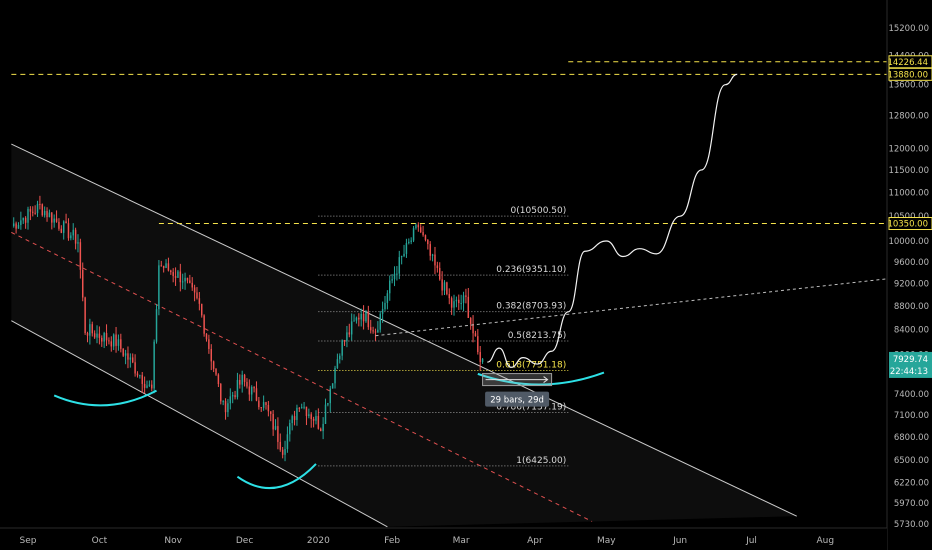 This screenshot has height=550, width=932. Describe the element at coordinates (911, 284) in the screenshot. I see `price-tick-11: 9200.00` at that location.